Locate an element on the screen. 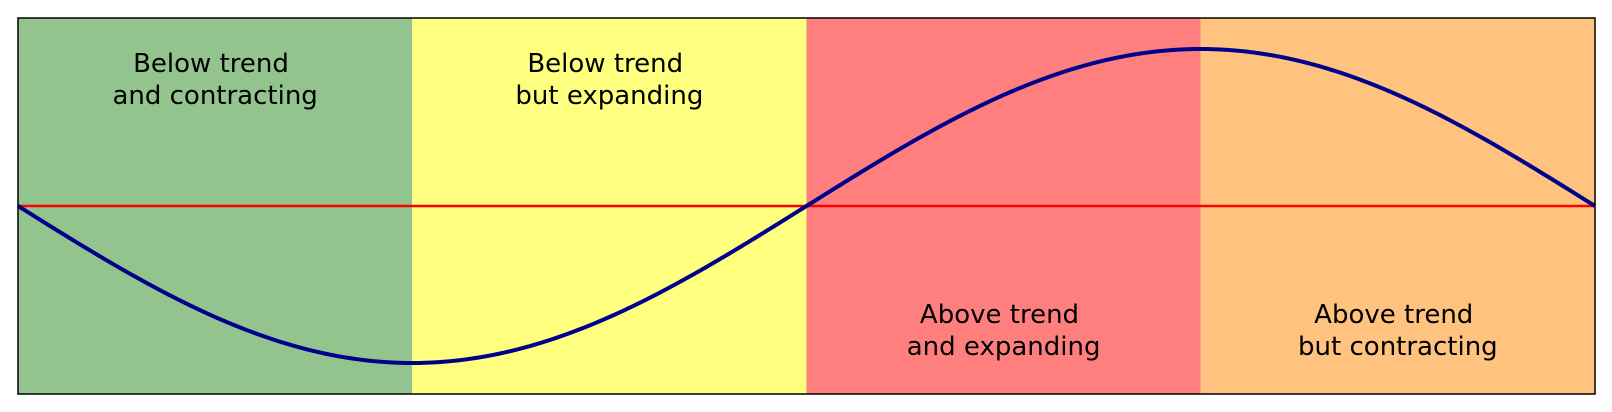 The image size is (1612, 412). phase-label-line2: and expanding is located at coordinates (1004, 347).